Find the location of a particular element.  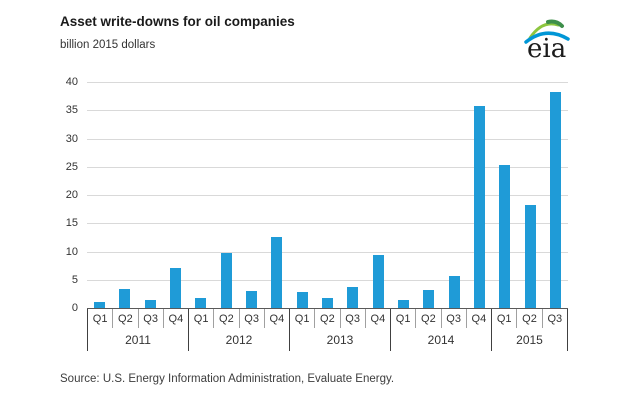

year-group: Q1 Q2 Q3 Q4 2014 is located at coordinates (441, 330).